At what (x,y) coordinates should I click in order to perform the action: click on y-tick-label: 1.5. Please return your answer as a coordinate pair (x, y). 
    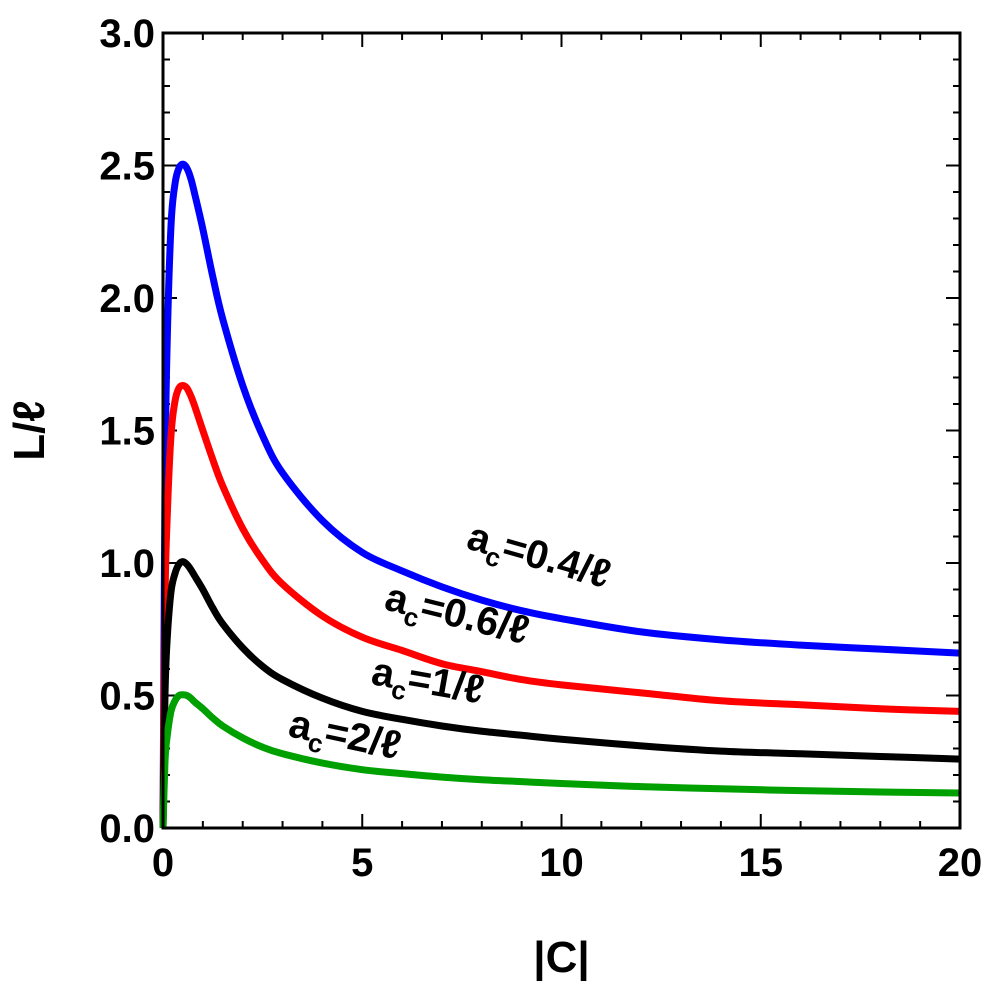
    Looking at the image, I should click on (127, 432).